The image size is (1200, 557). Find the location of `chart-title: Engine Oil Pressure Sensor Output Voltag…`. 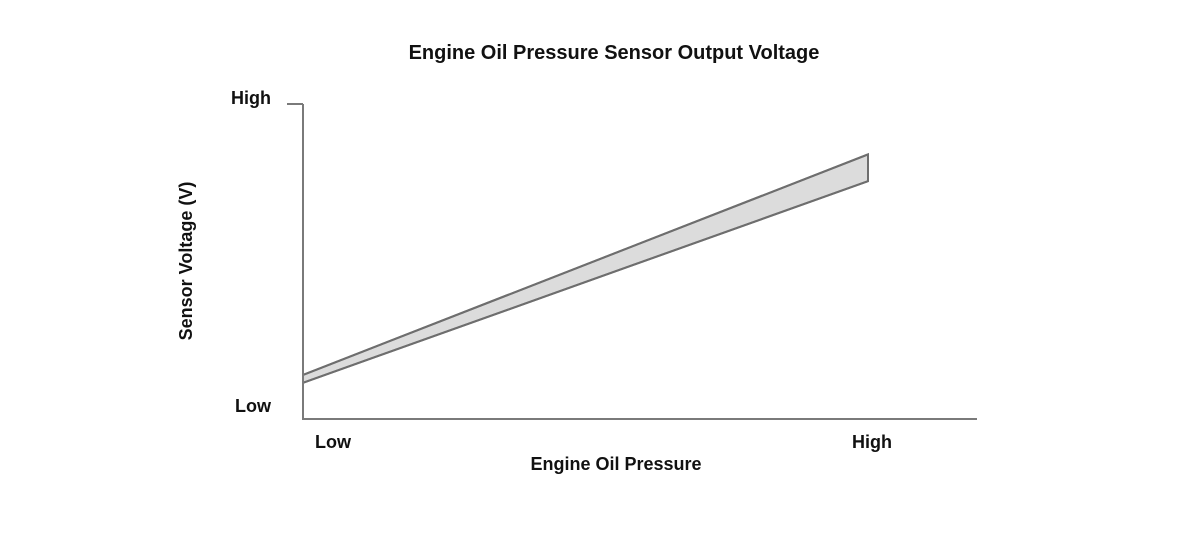

chart-title: Engine Oil Pressure Sensor Output Voltag… is located at coordinates (614, 53).